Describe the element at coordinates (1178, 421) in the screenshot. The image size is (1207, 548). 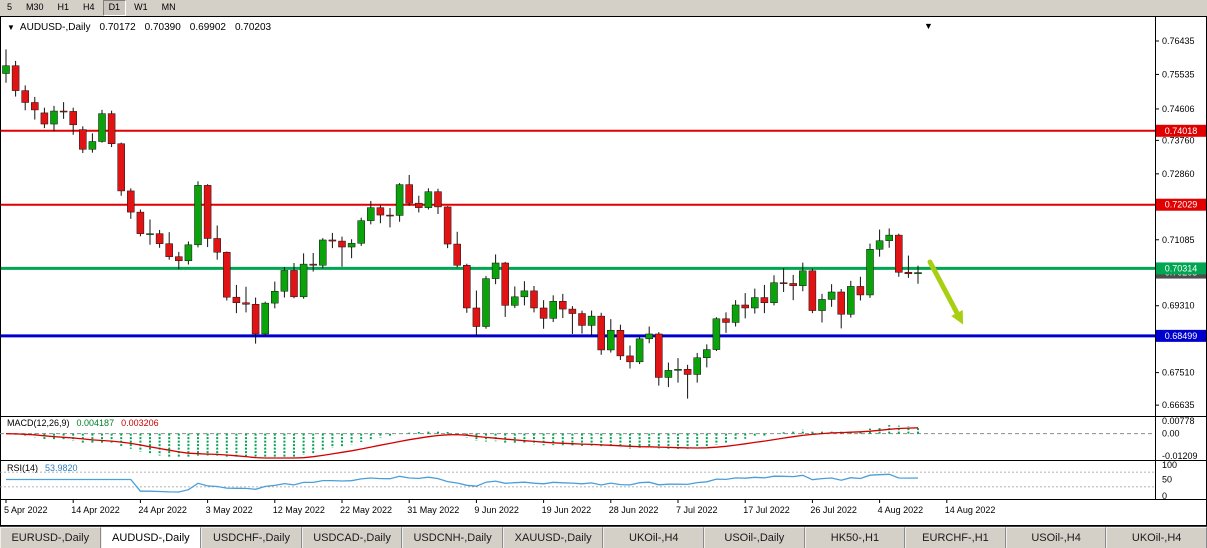
I see `macd-axis-max: 0.00778` at that location.